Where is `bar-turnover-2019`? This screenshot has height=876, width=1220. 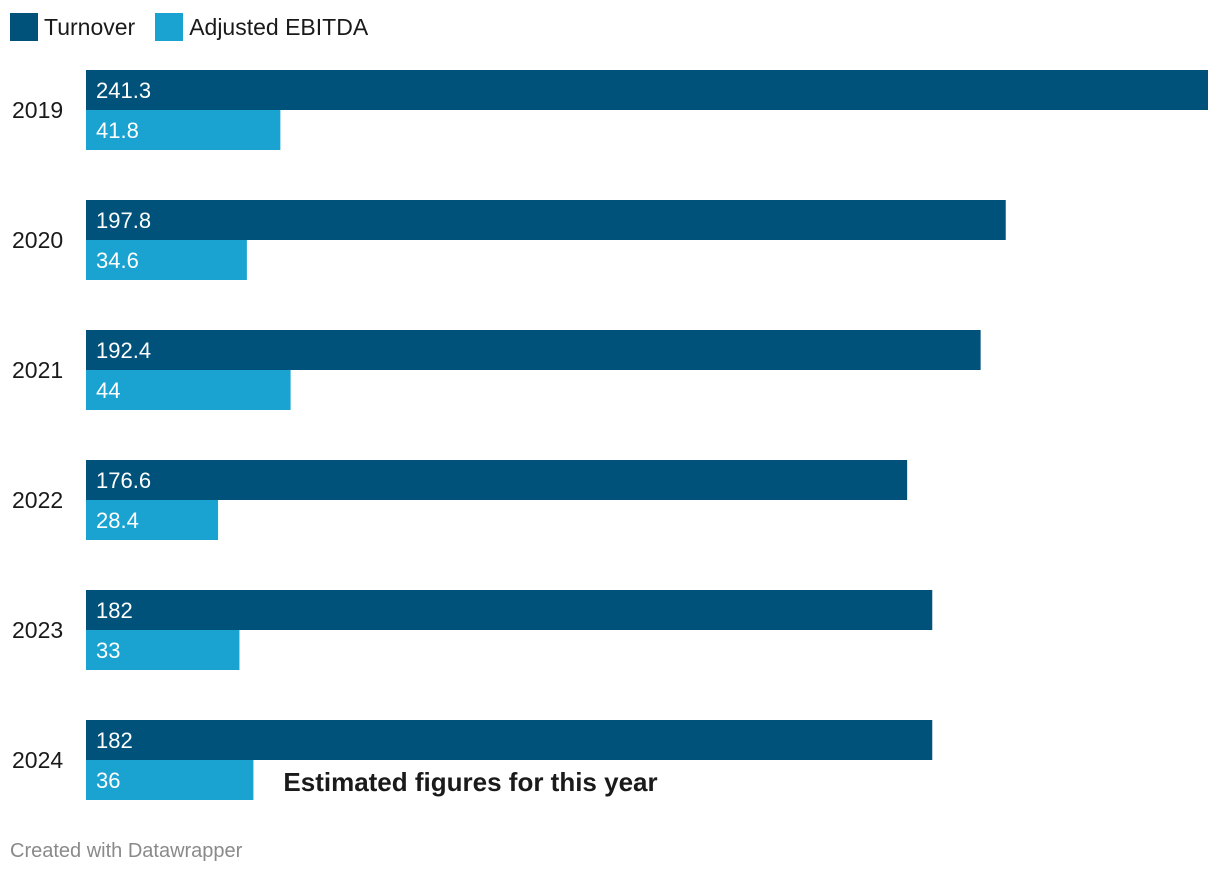 bar-turnover-2019 is located at coordinates (647, 90).